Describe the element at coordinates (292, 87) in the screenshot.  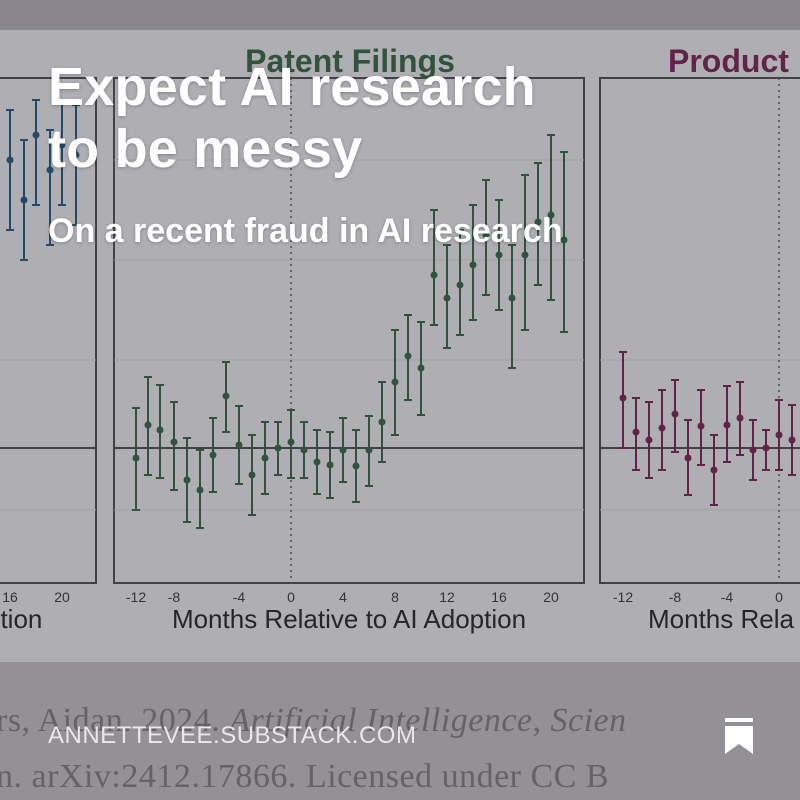
I see `post-title-line-1: Expect AI research` at that location.